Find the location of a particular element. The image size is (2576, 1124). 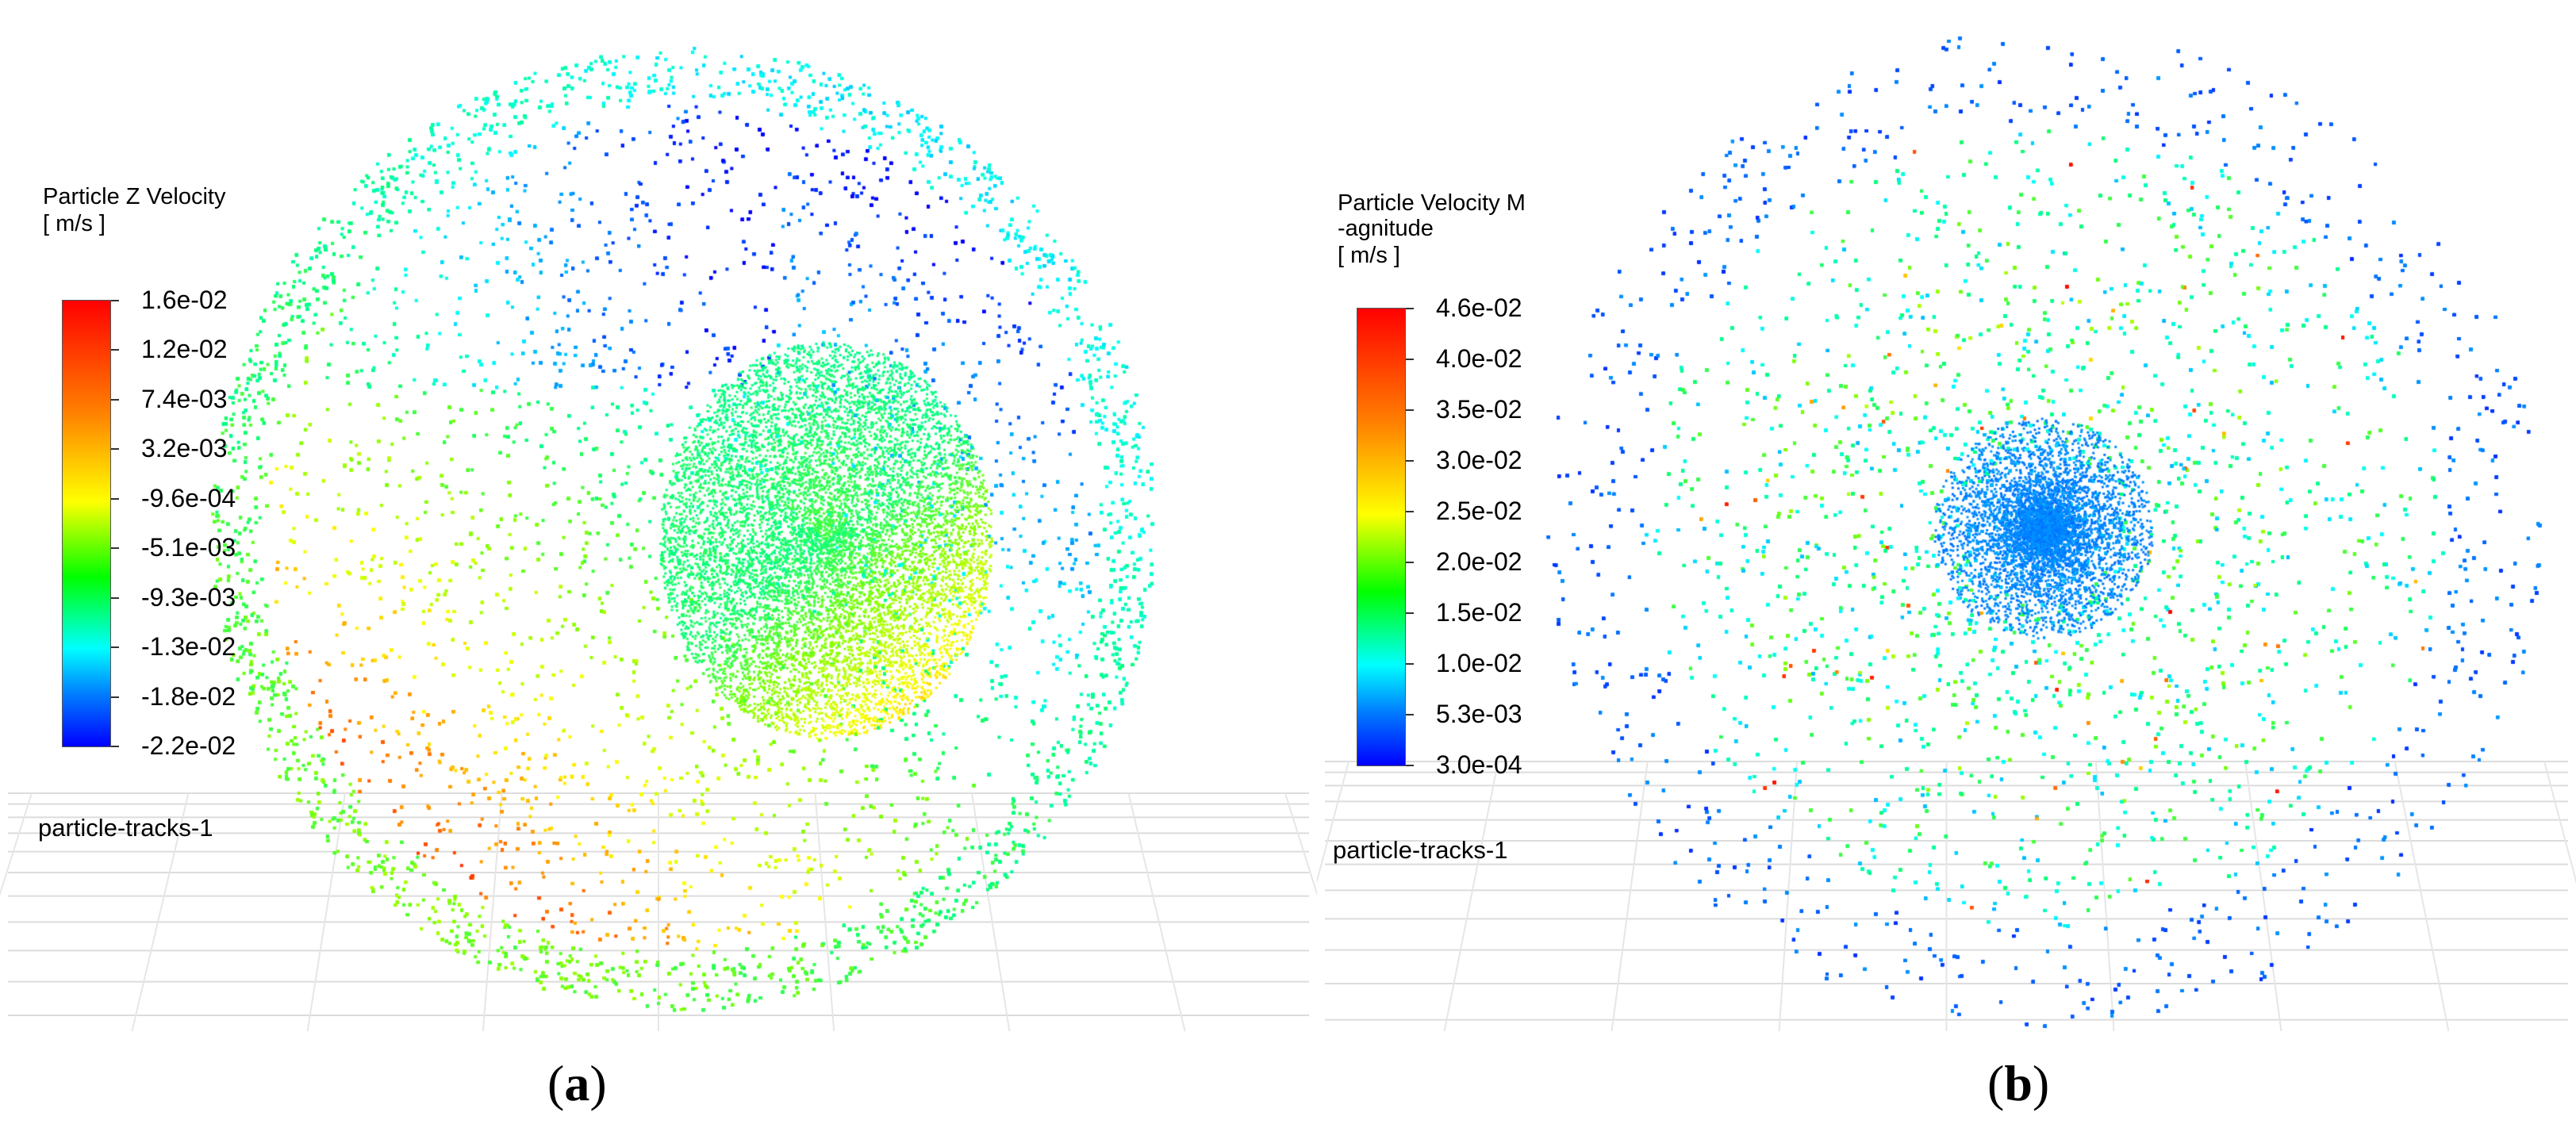

colorbar-tick-label: 4.0e-02 is located at coordinates (1479, 359).